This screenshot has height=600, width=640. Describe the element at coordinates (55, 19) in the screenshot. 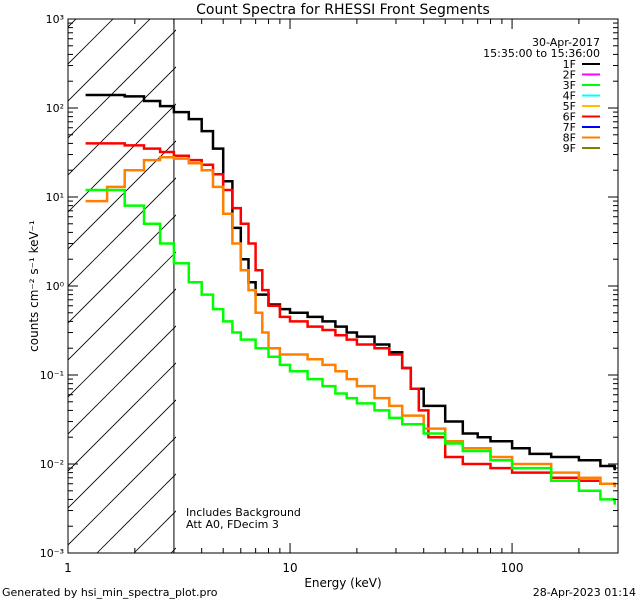

I see `y-tick-label: 10³` at that location.